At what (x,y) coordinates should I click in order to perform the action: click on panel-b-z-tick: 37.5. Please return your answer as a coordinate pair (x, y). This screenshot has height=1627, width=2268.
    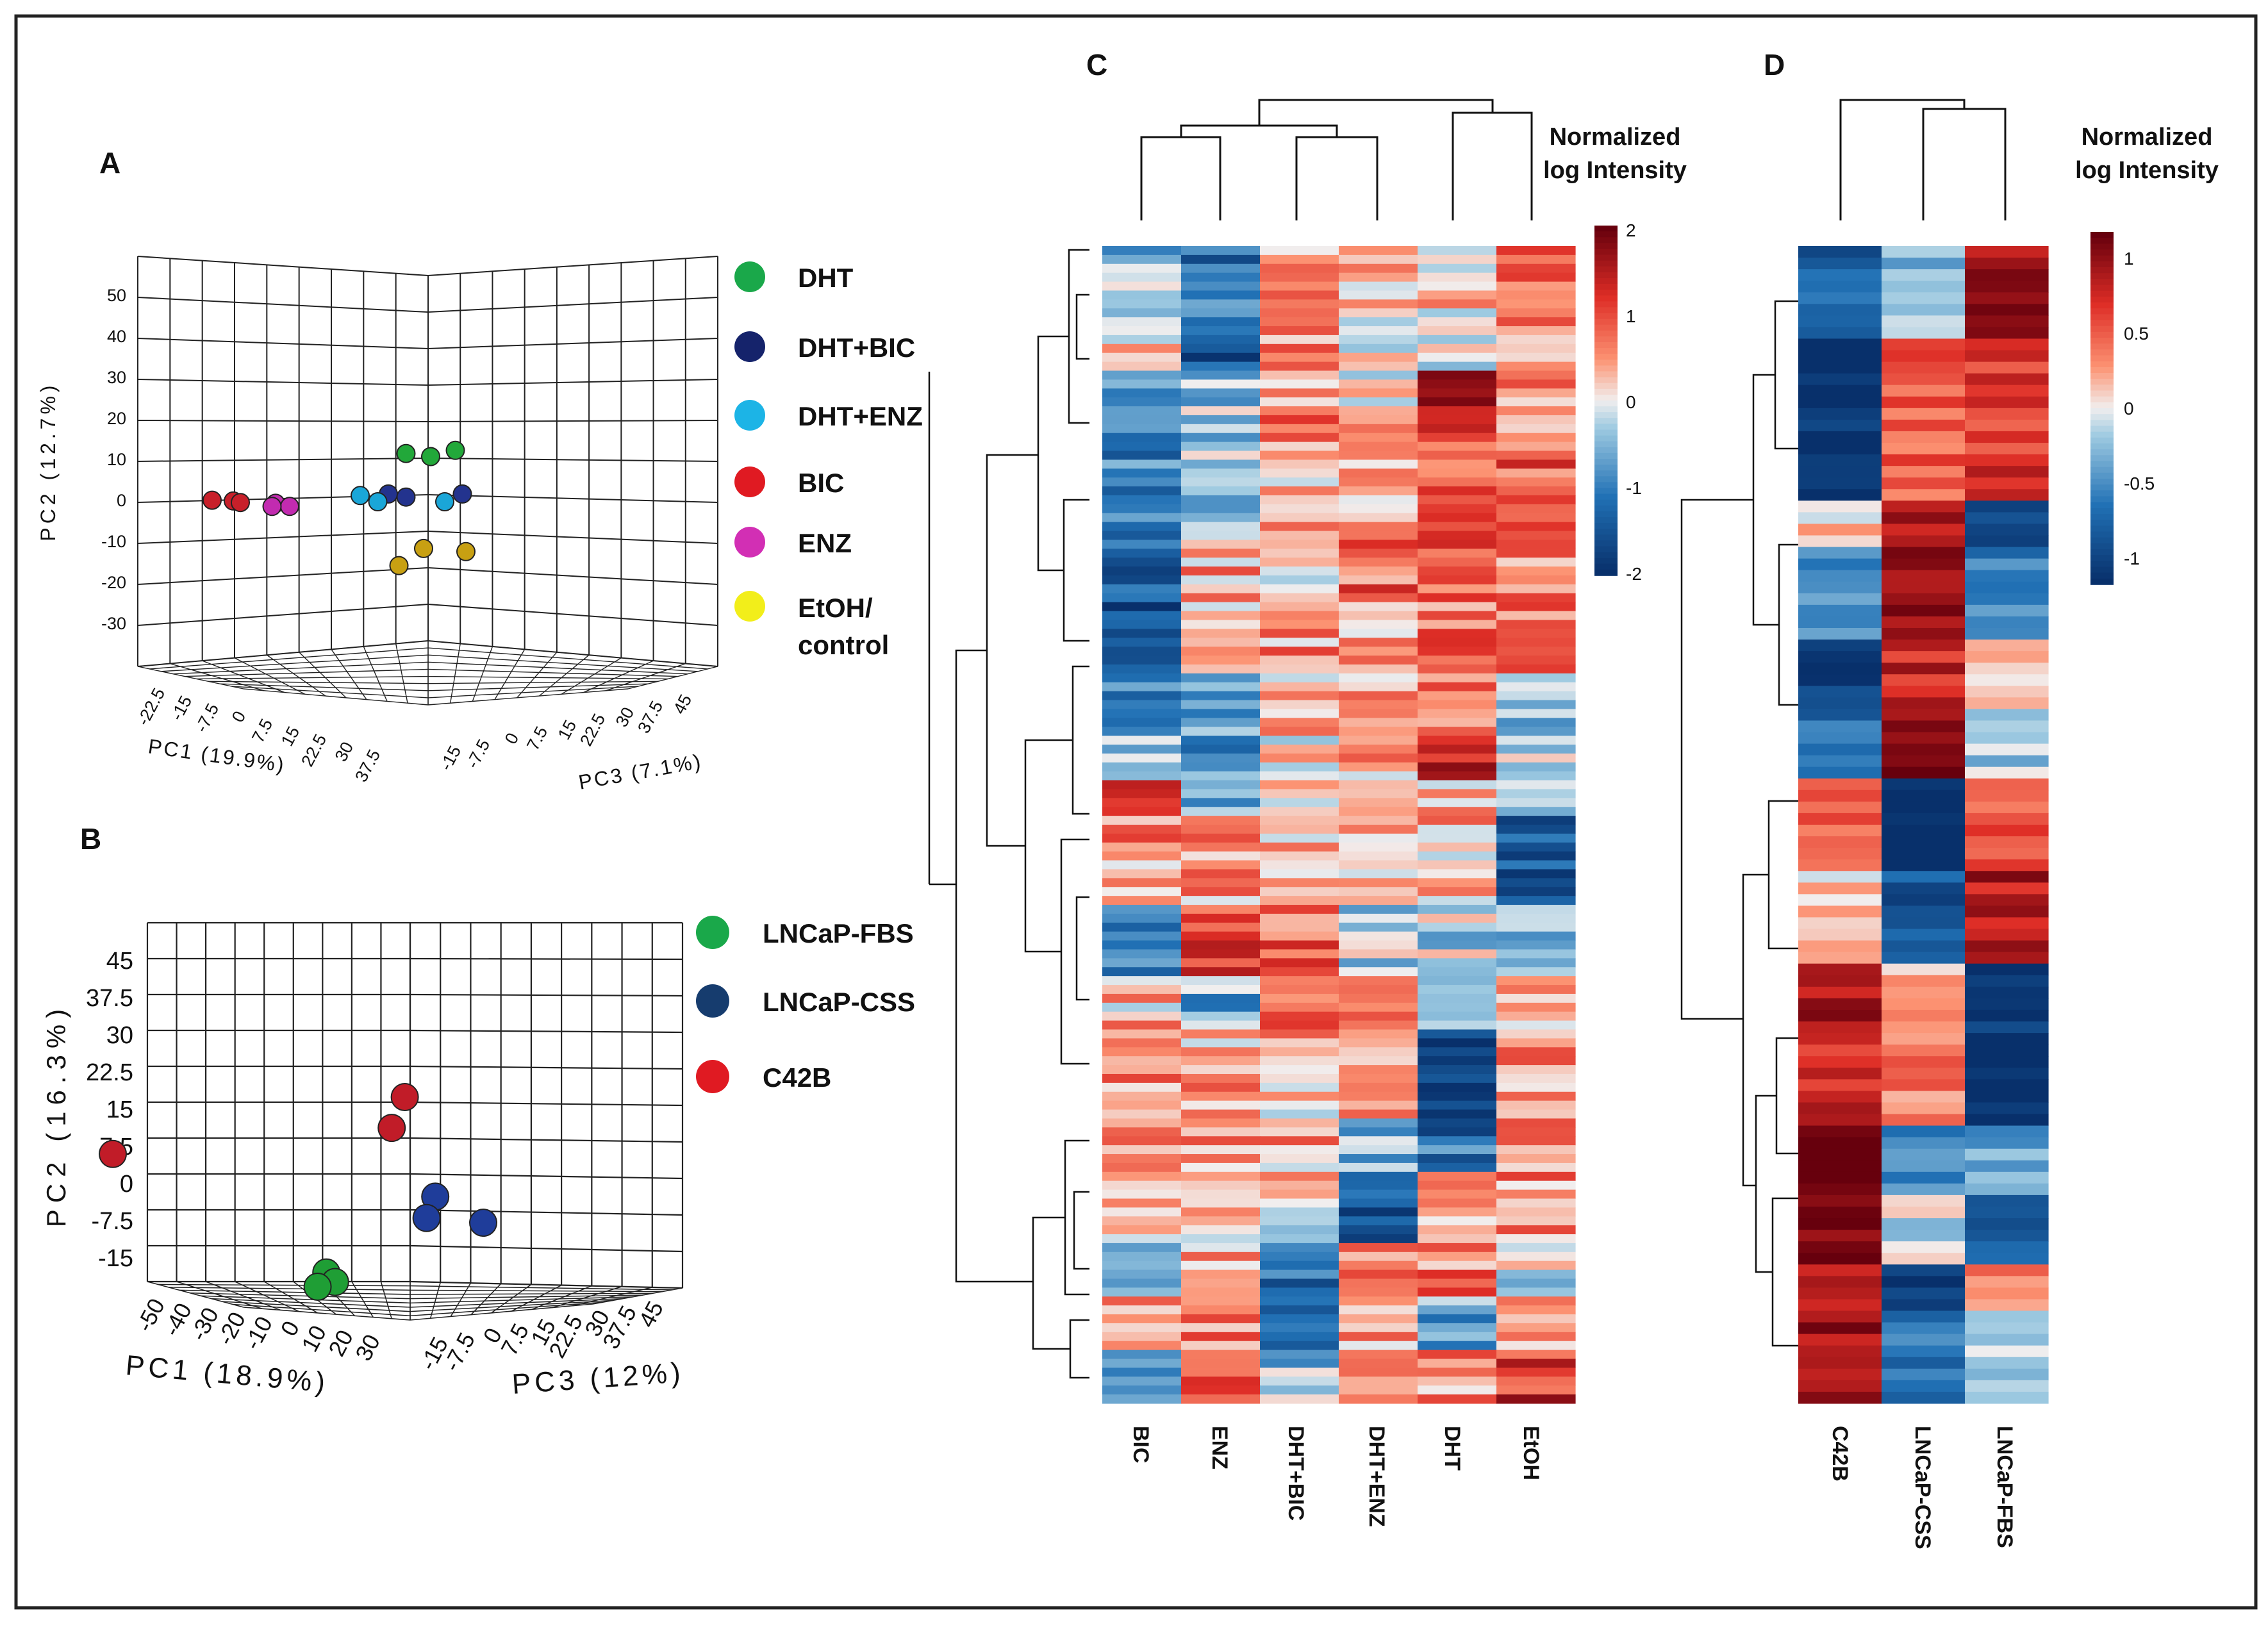
    Looking at the image, I should click on (619, 1327).